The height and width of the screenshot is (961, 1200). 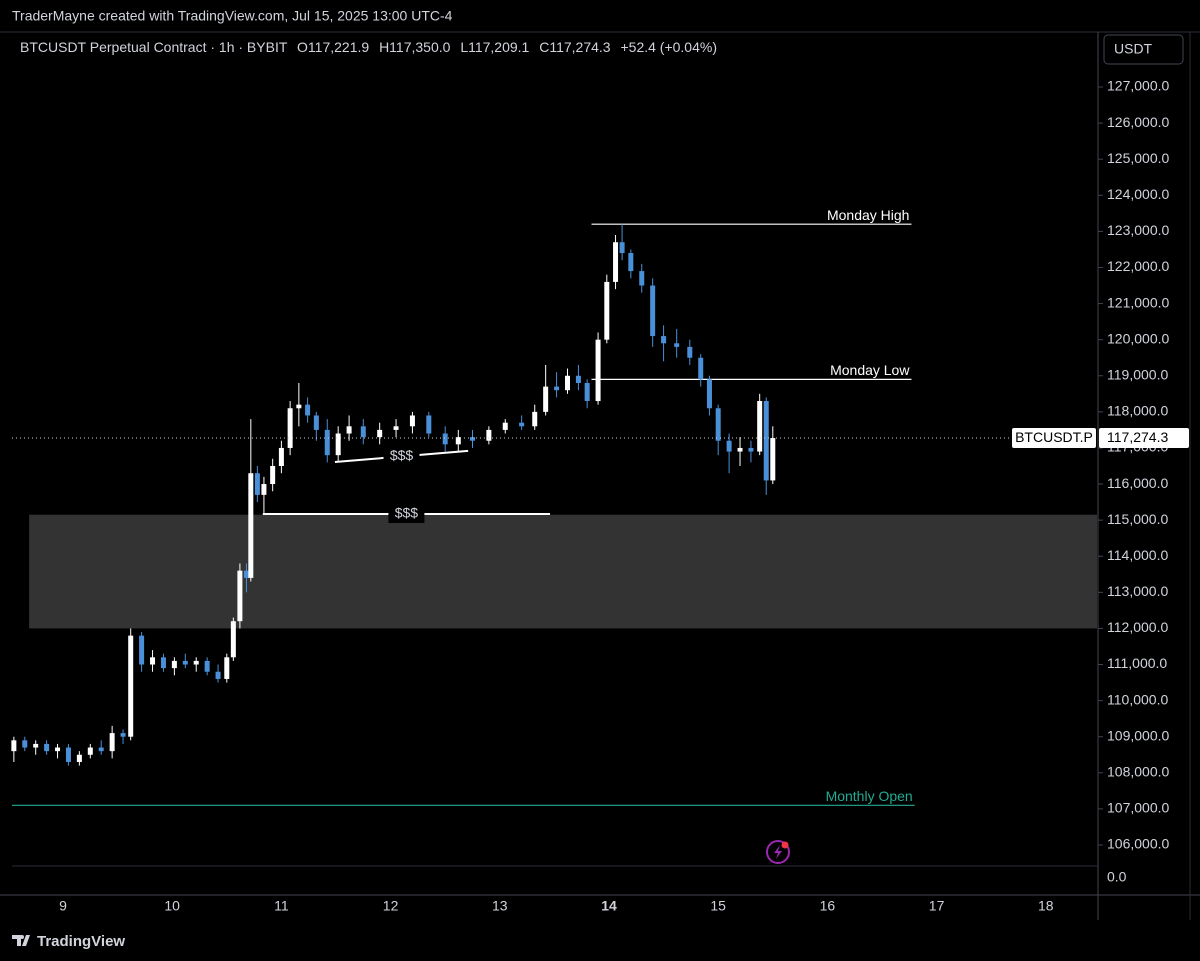 I want to click on y-tick-label: 125,000.0, so click(x=1138, y=158).